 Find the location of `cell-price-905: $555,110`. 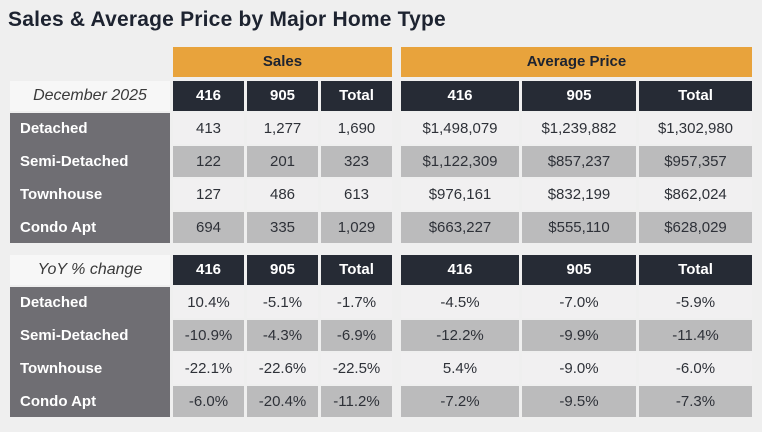

cell-price-905: $555,110 is located at coordinates (579, 227).